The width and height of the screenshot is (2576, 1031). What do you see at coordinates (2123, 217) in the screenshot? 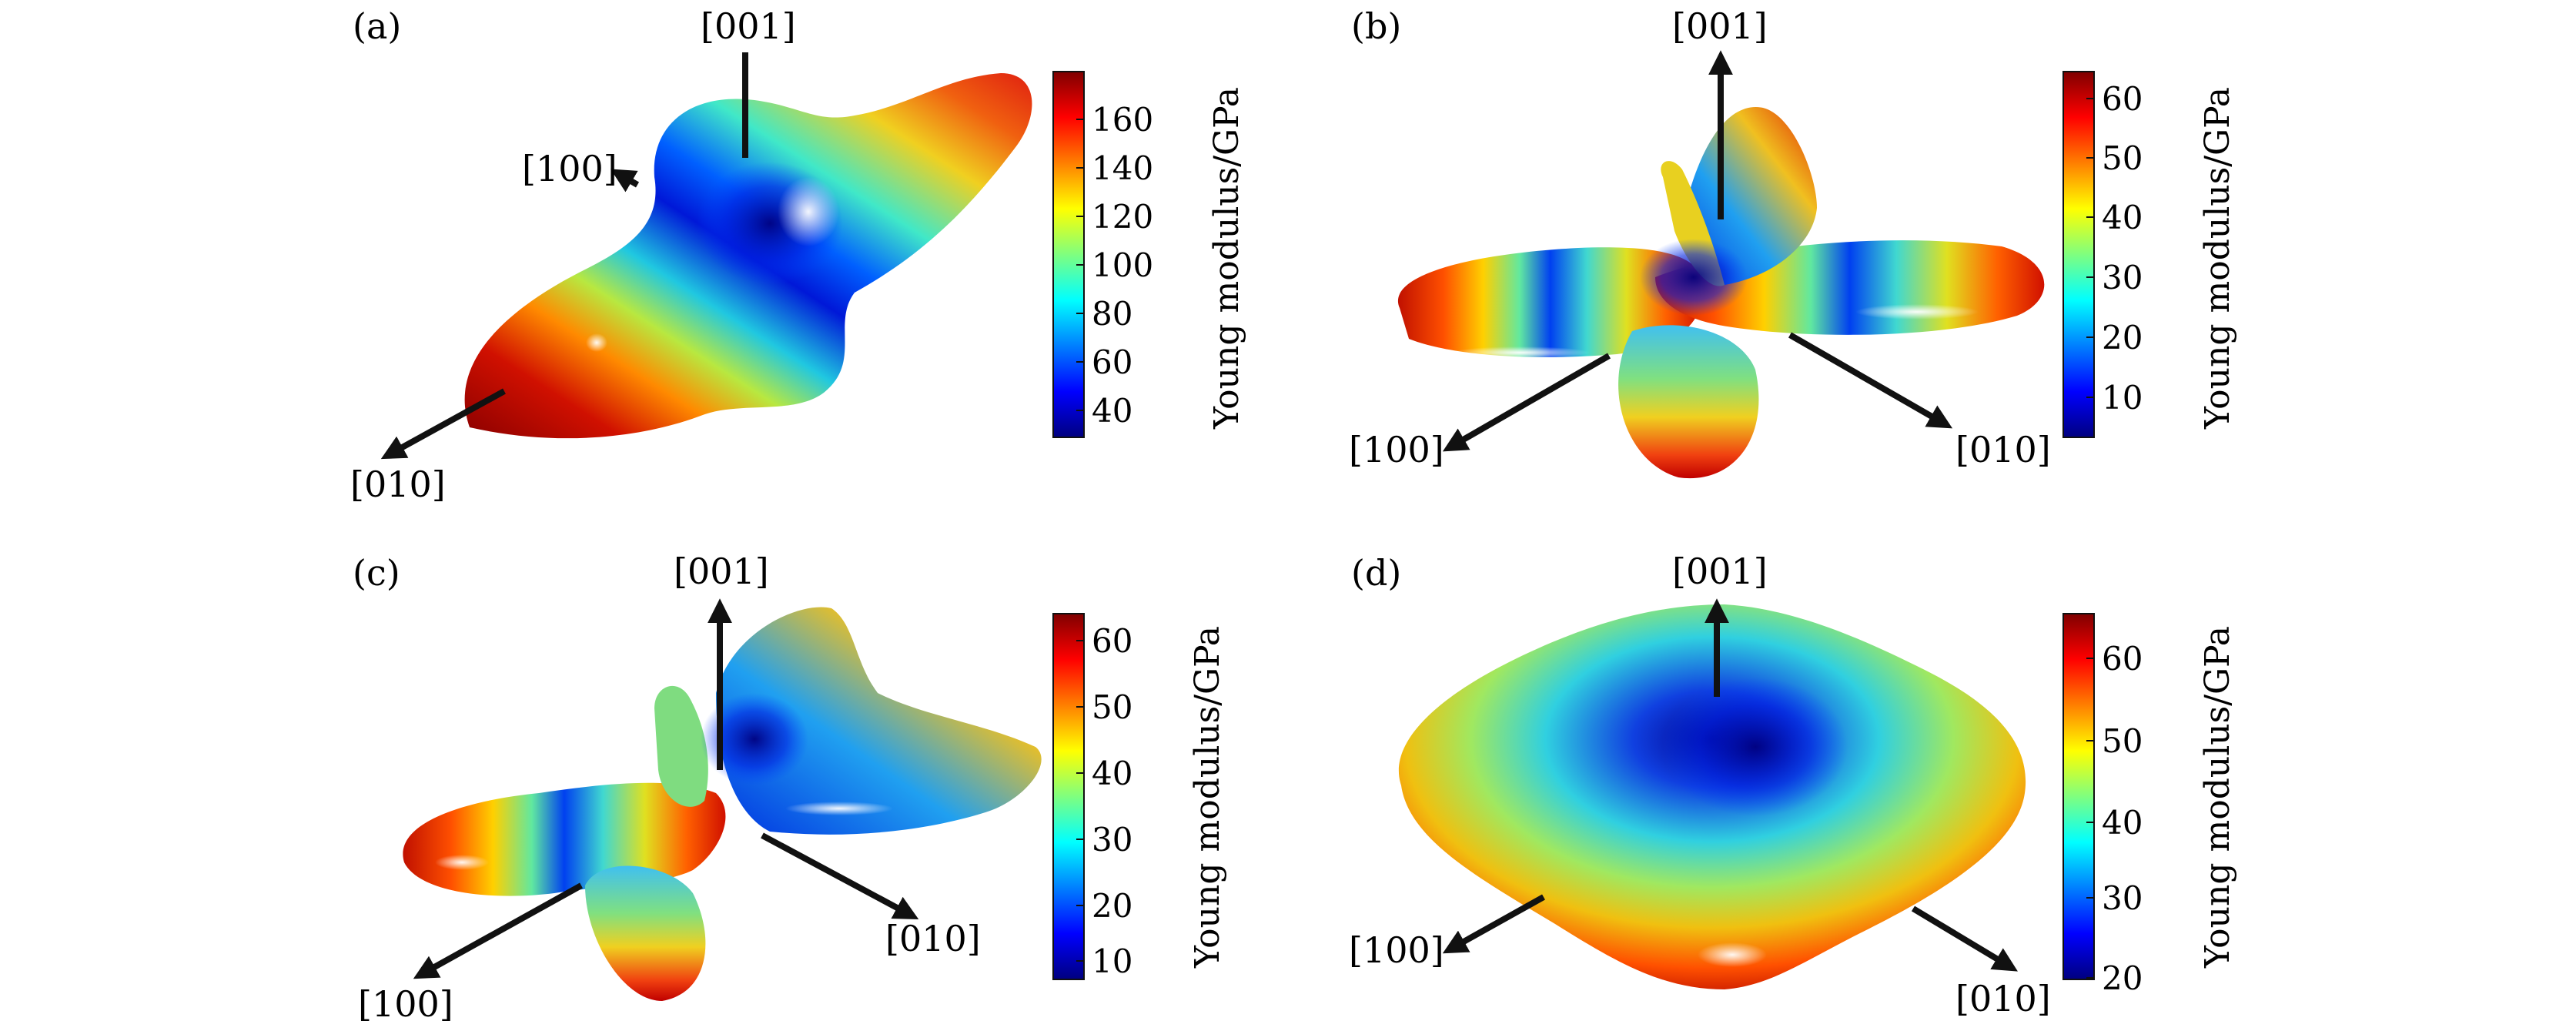
I see `colorbar-tick-b-2: 40` at bounding box center [2123, 217].